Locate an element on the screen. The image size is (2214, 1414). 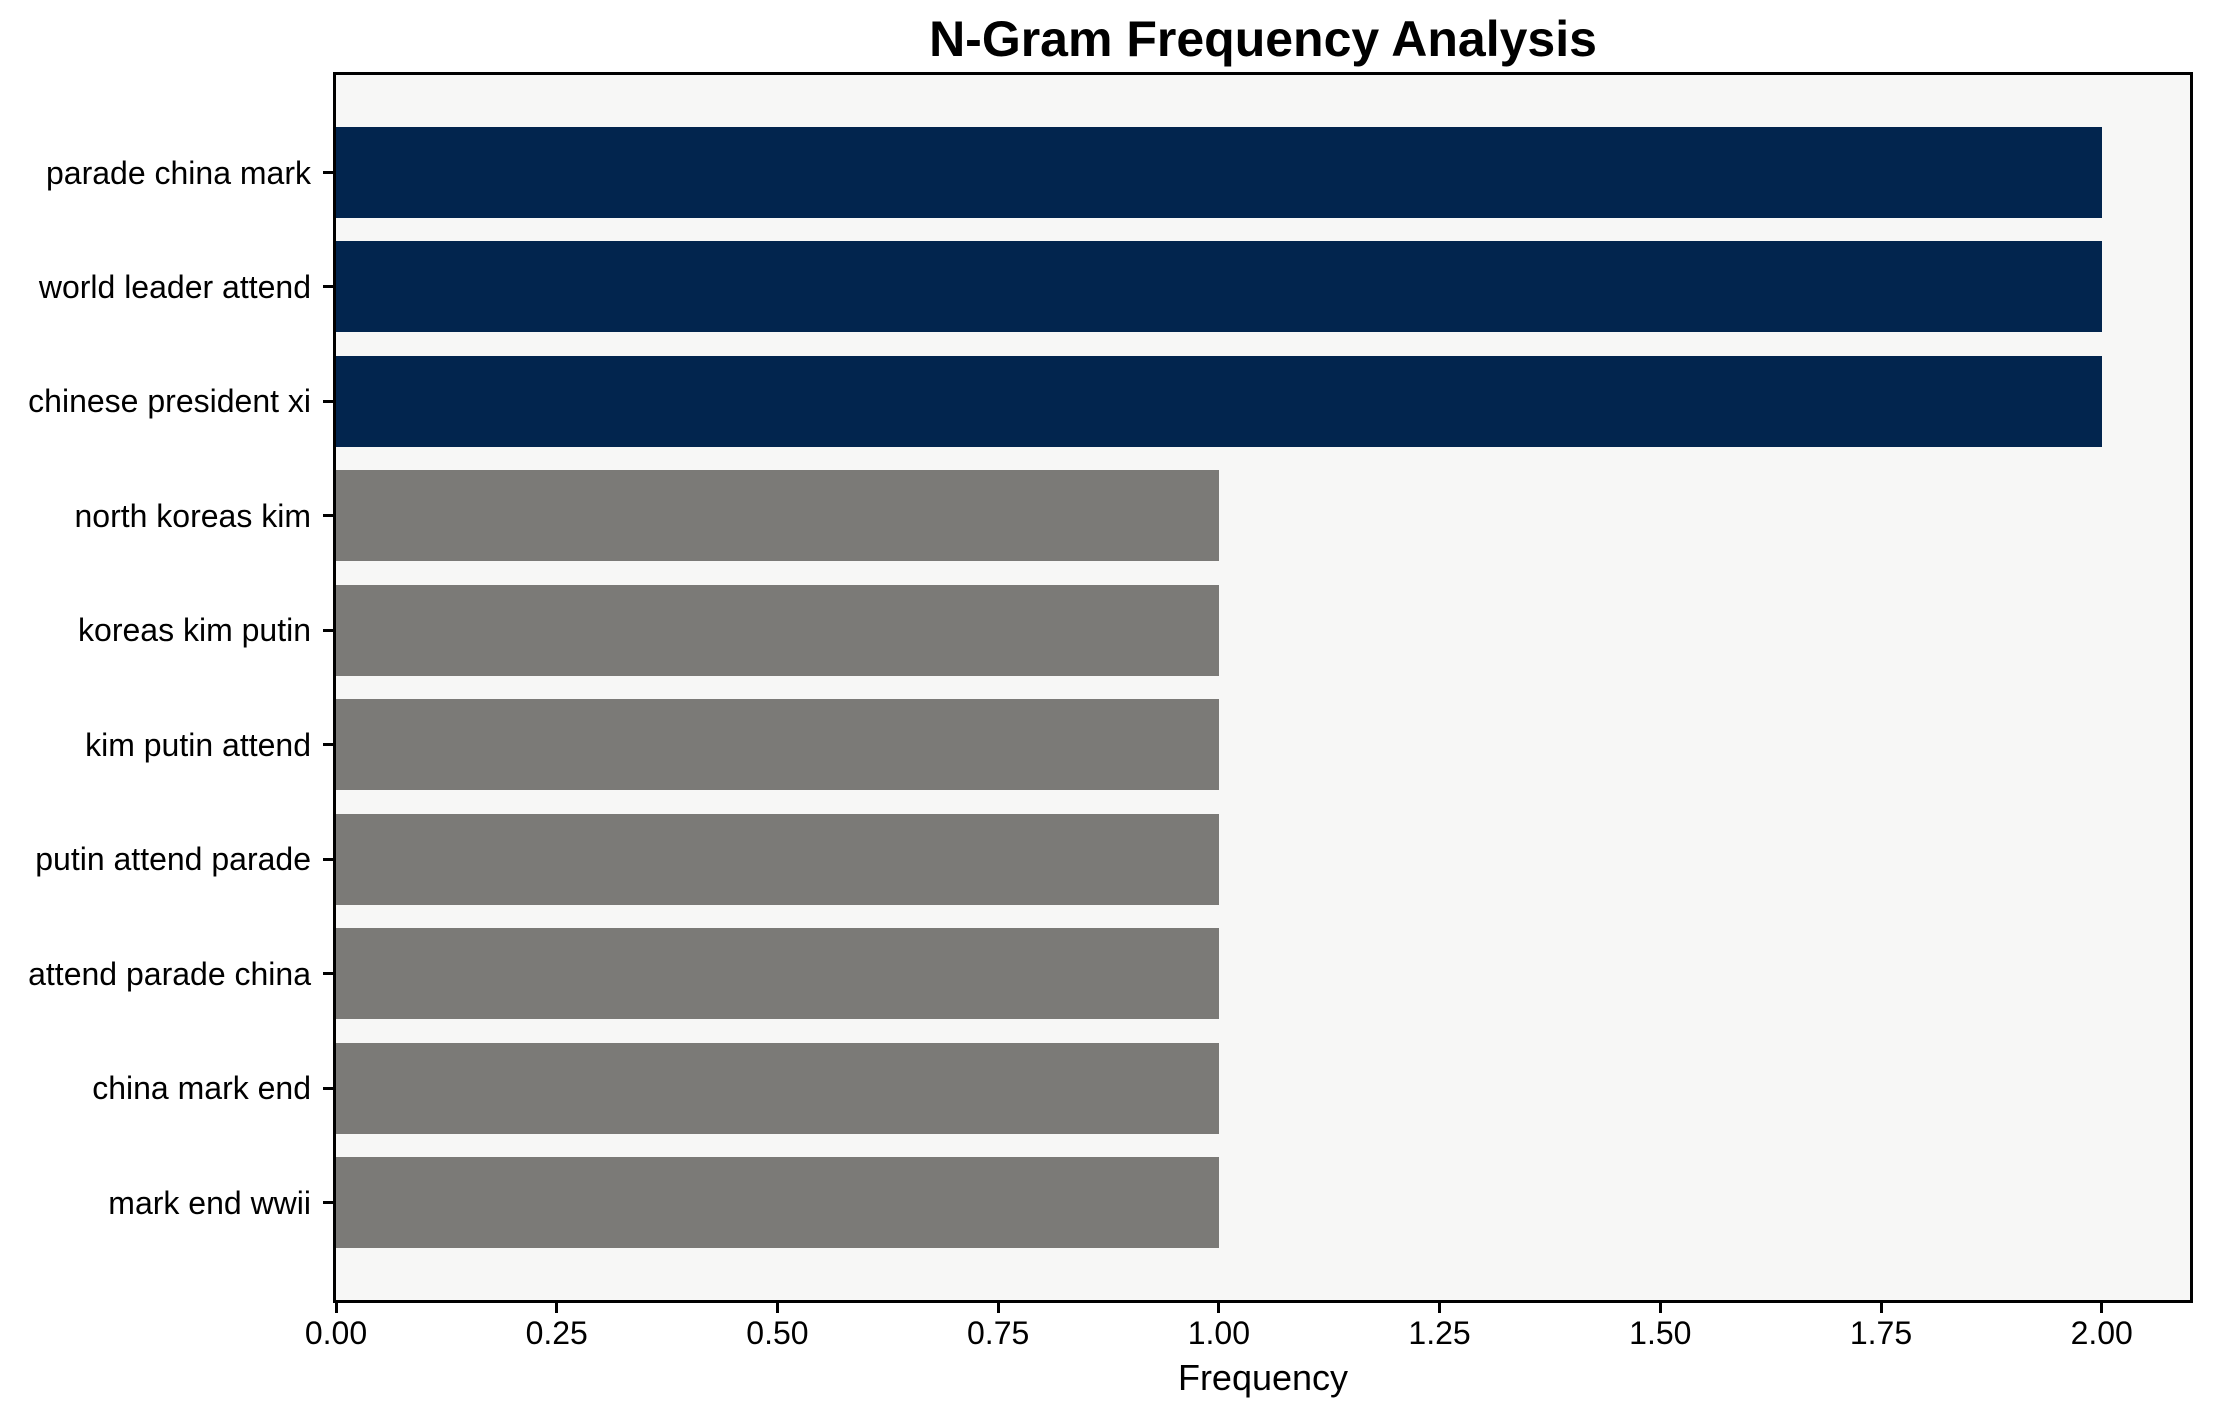
x-tick-label: 0.50 is located at coordinates (777, 1333).